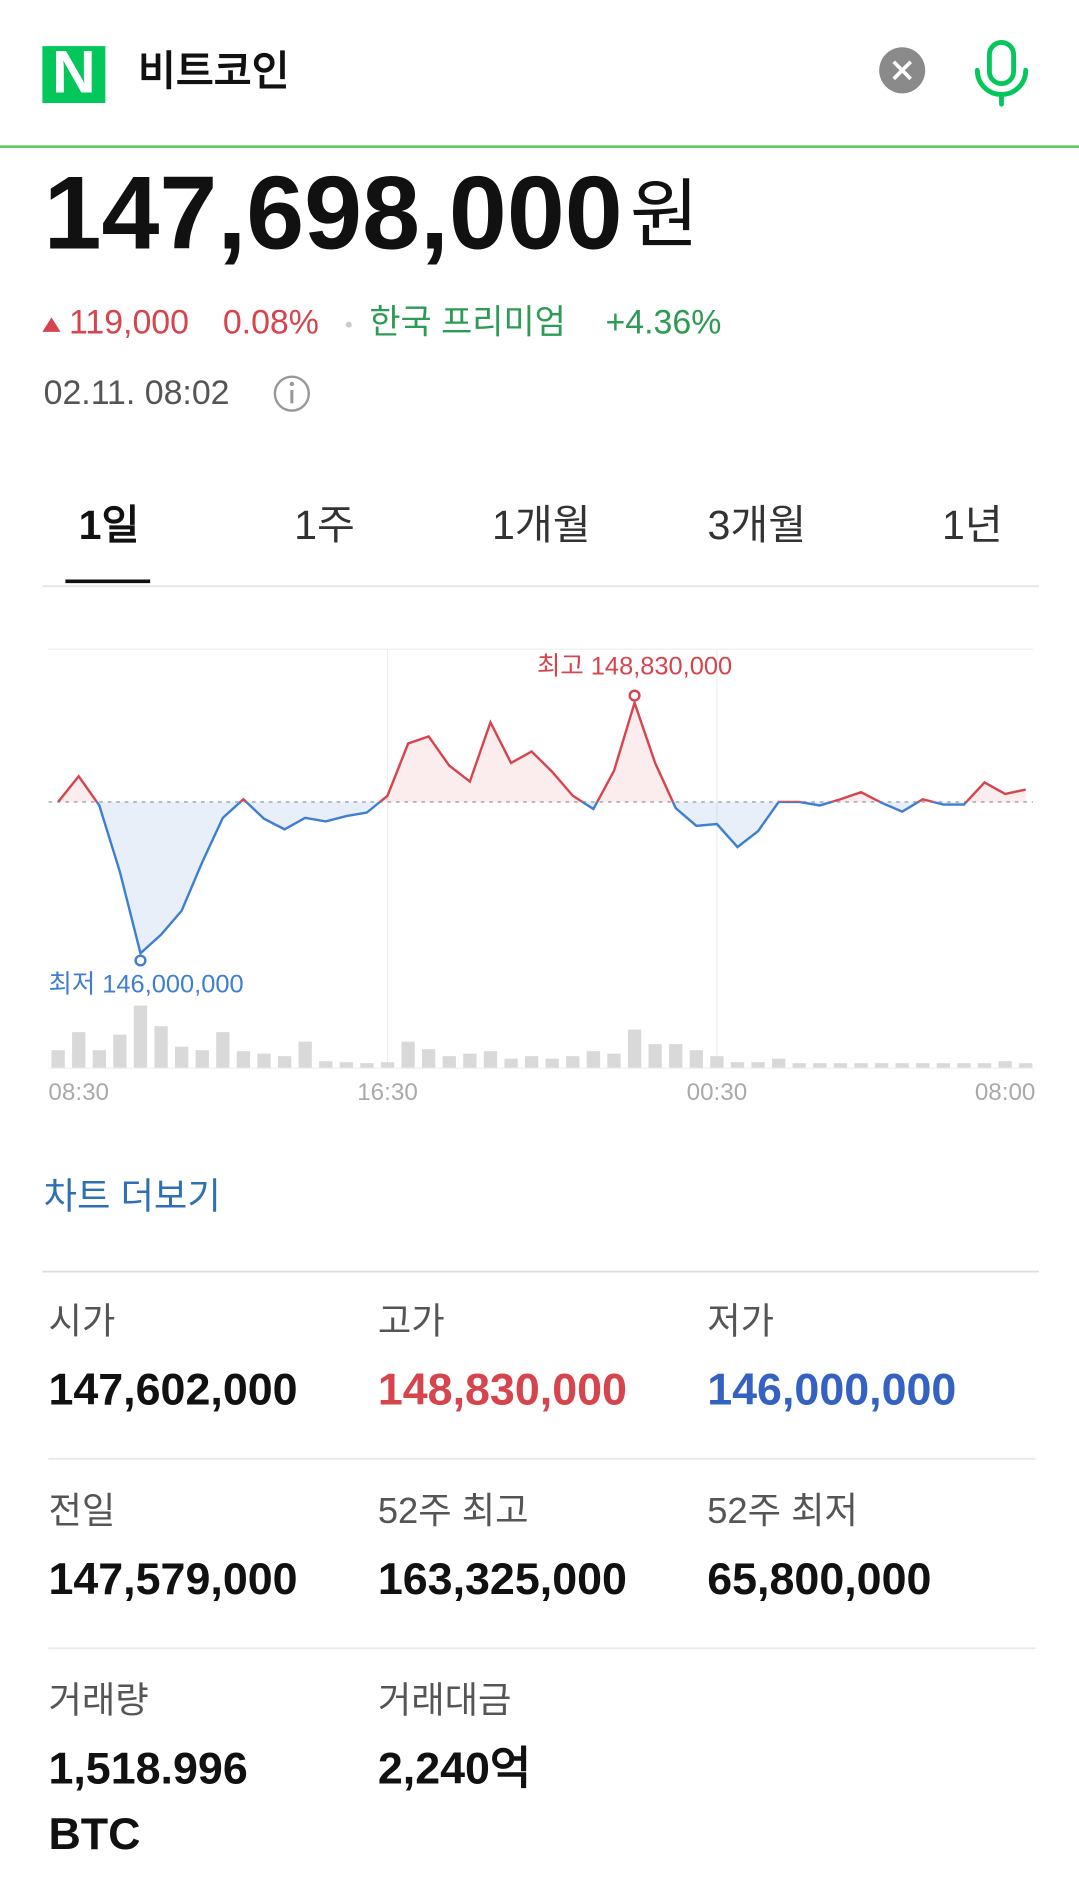  I want to click on tab: 1일, so click(109, 525).